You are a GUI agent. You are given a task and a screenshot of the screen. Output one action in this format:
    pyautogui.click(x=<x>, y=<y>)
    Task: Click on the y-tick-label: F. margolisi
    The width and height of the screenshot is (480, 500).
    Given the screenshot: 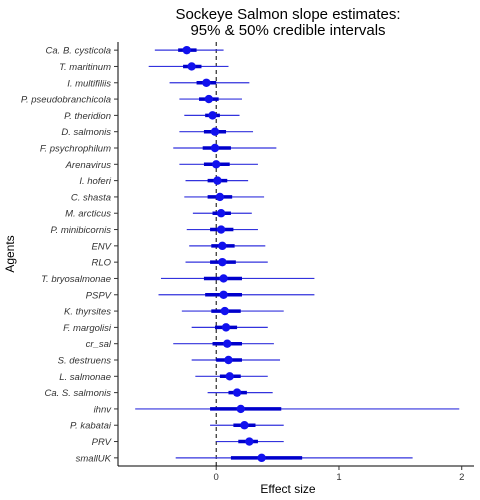 What is the action you would take?
    pyautogui.click(x=87, y=328)
    